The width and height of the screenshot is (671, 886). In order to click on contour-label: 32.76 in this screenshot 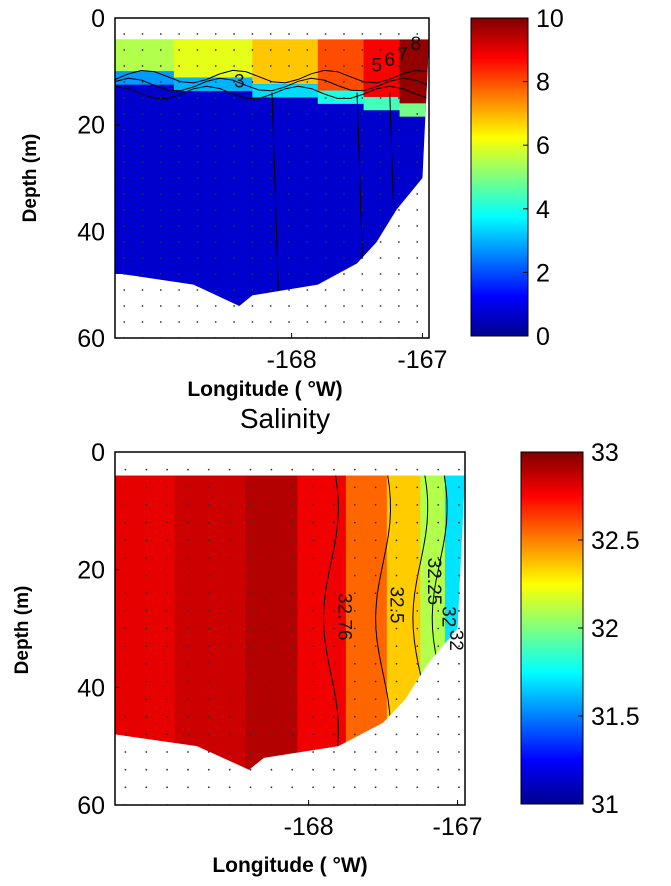, I will do `click(343, 617)`.